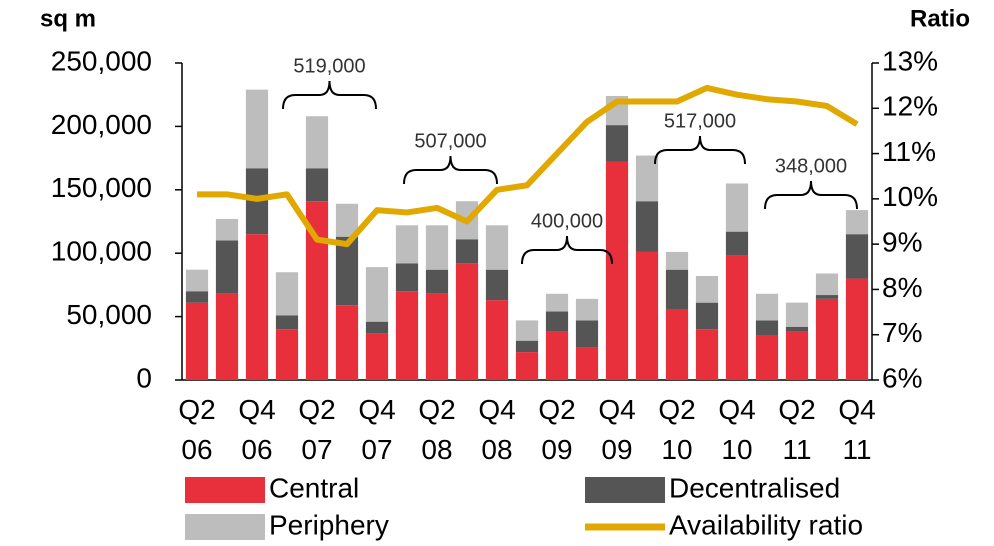 This screenshot has height=546, width=994. Describe the element at coordinates (766, 524) in the screenshot. I see `legend-label: Availability ratio` at that location.